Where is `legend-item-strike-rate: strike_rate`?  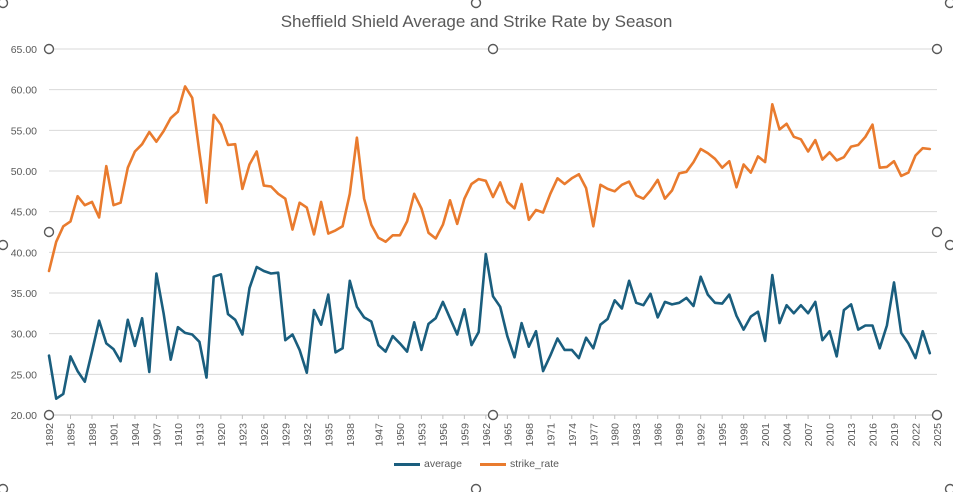 legend-item-strike-rate: strike_rate is located at coordinates (519, 464).